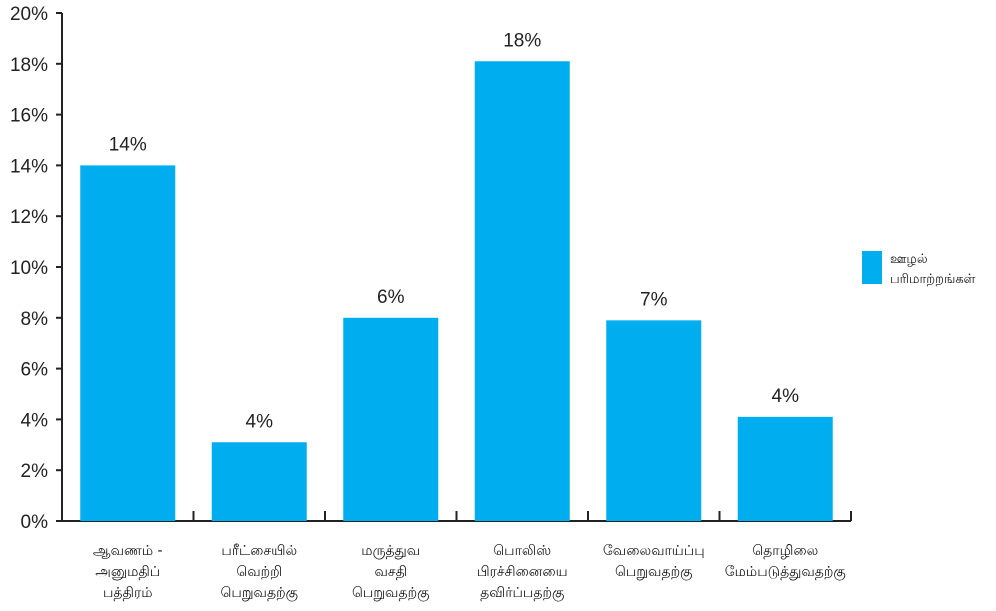 Image resolution: width=996 pixels, height=611 pixels. I want to click on x-tick-label: பொலிஸ், so click(522, 551).